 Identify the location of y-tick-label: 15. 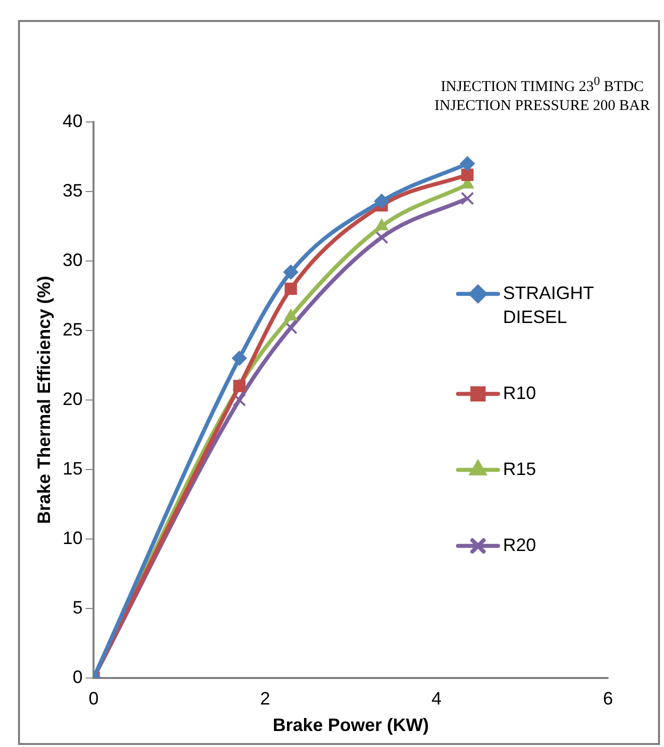
(72, 468).